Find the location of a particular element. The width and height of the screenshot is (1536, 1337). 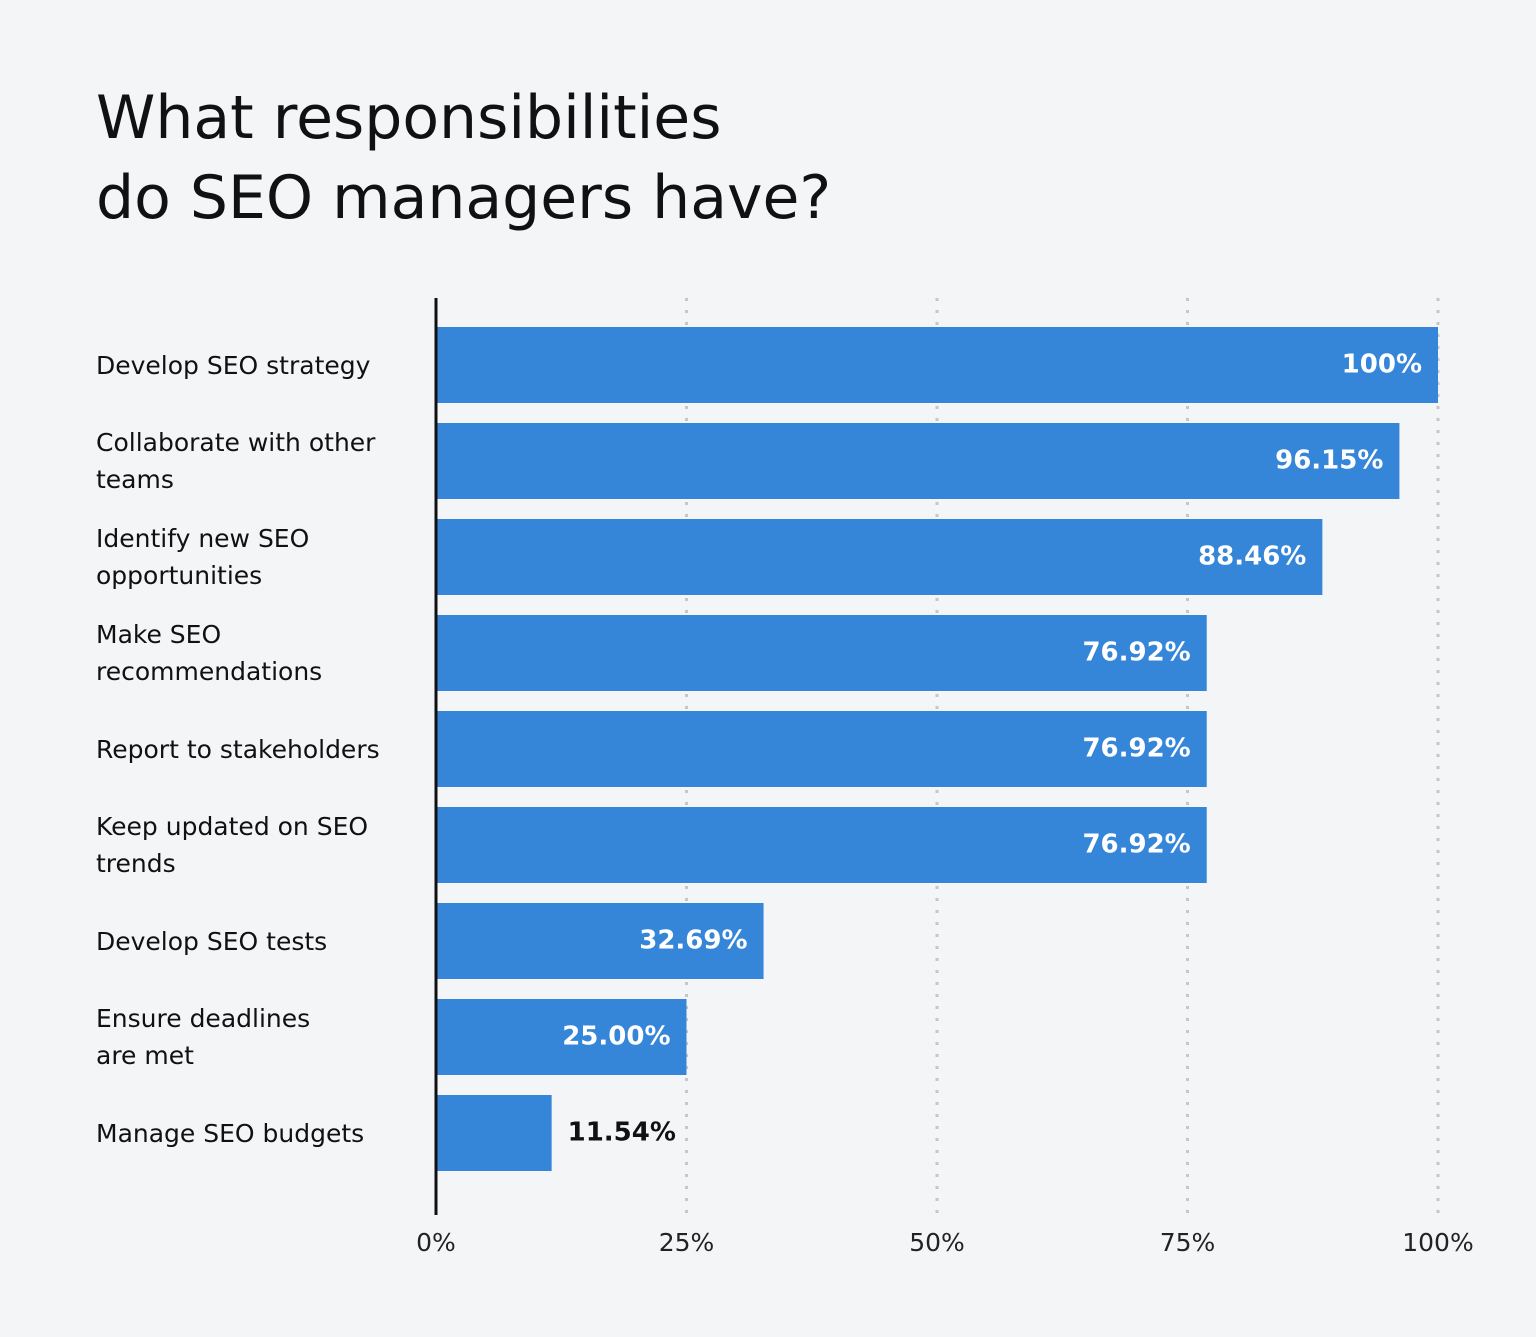

chart-title: What responsibilities is located at coordinates (409, 118).